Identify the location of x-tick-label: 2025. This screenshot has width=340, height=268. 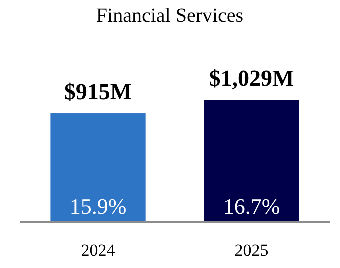
(251, 250).